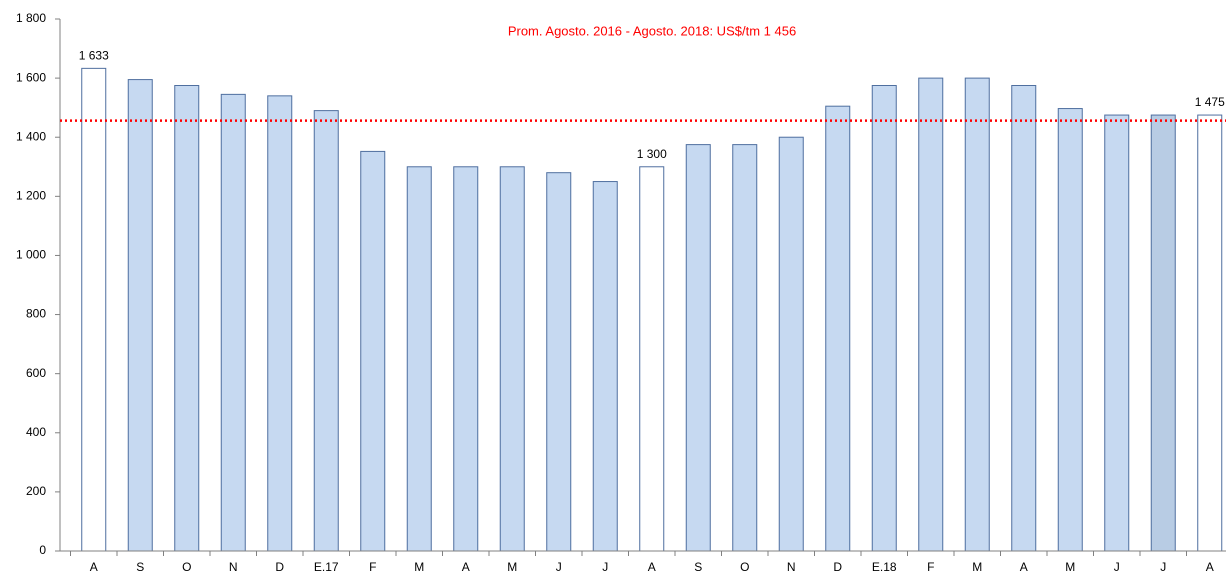  What do you see at coordinates (326, 567) in the screenshot?
I see `x-tick-label: E.17` at bounding box center [326, 567].